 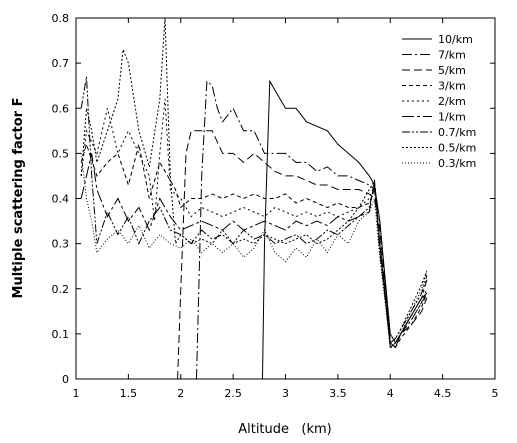 I want to click on y-tick-label: 0.4, so click(x=61, y=199).